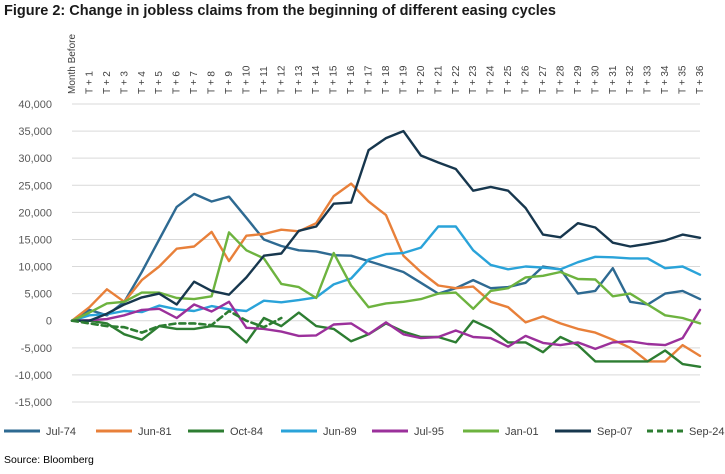  What do you see at coordinates (683, 79) in the screenshot?
I see `x-tick-label: T + 35` at bounding box center [683, 79].